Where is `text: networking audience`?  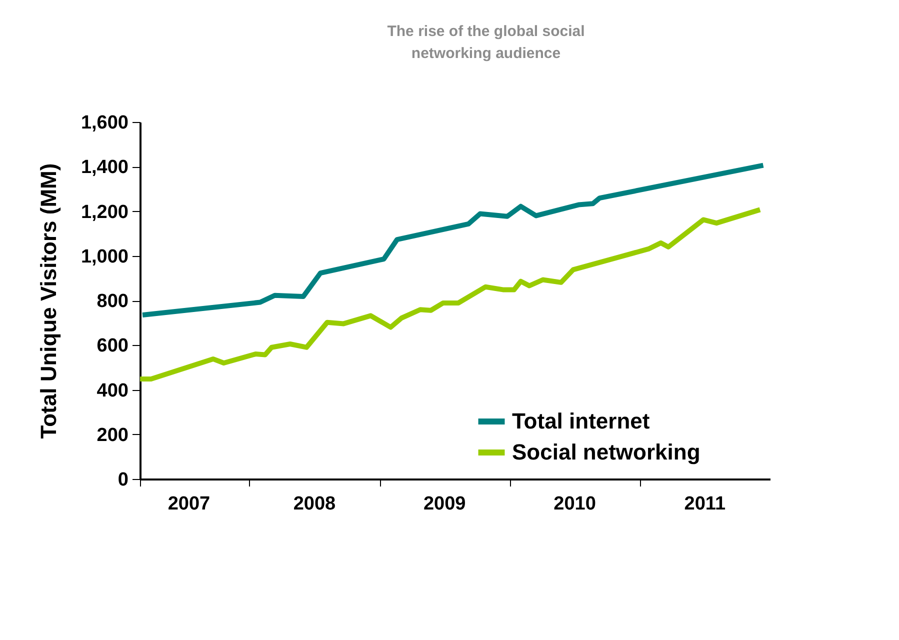
text: networking audience is located at coordinates (486, 53).